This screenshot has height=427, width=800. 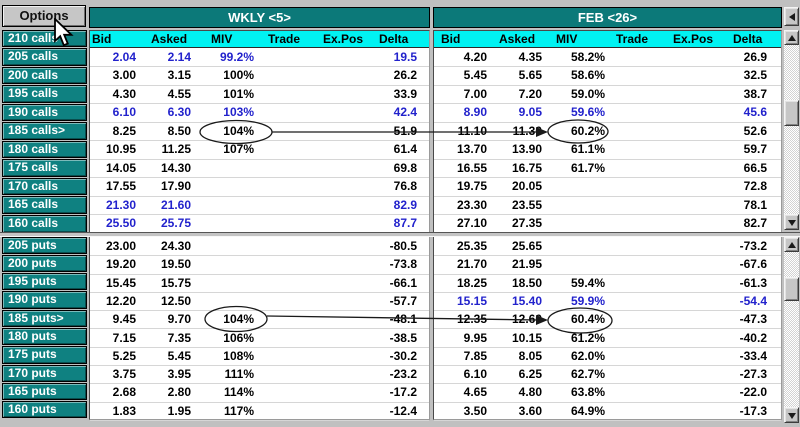 I want to click on calls-scrollbar-thumb, so click(x=791, y=113).